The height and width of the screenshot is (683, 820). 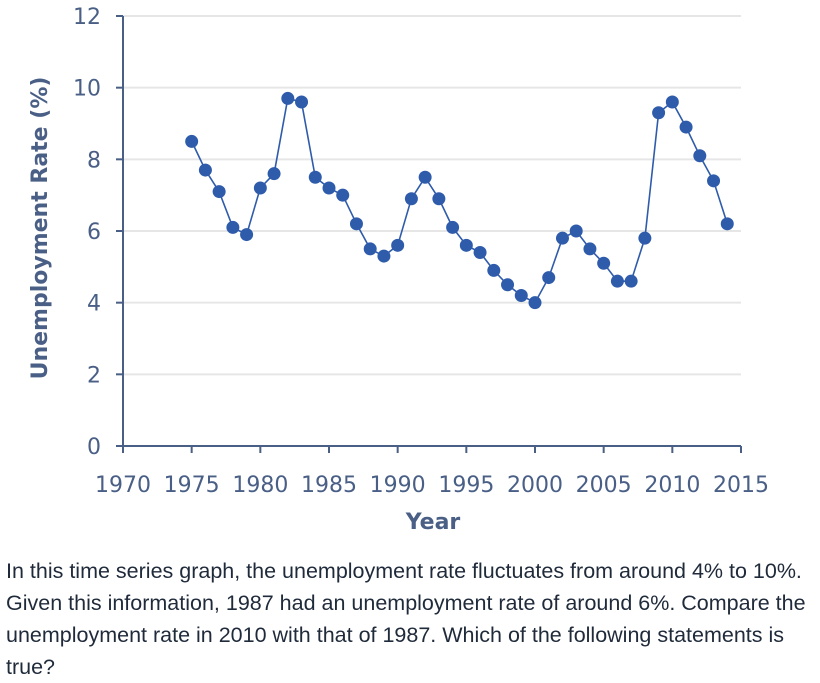 What do you see at coordinates (645, 238) in the screenshot?
I see `data-point-2008` at bounding box center [645, 238].